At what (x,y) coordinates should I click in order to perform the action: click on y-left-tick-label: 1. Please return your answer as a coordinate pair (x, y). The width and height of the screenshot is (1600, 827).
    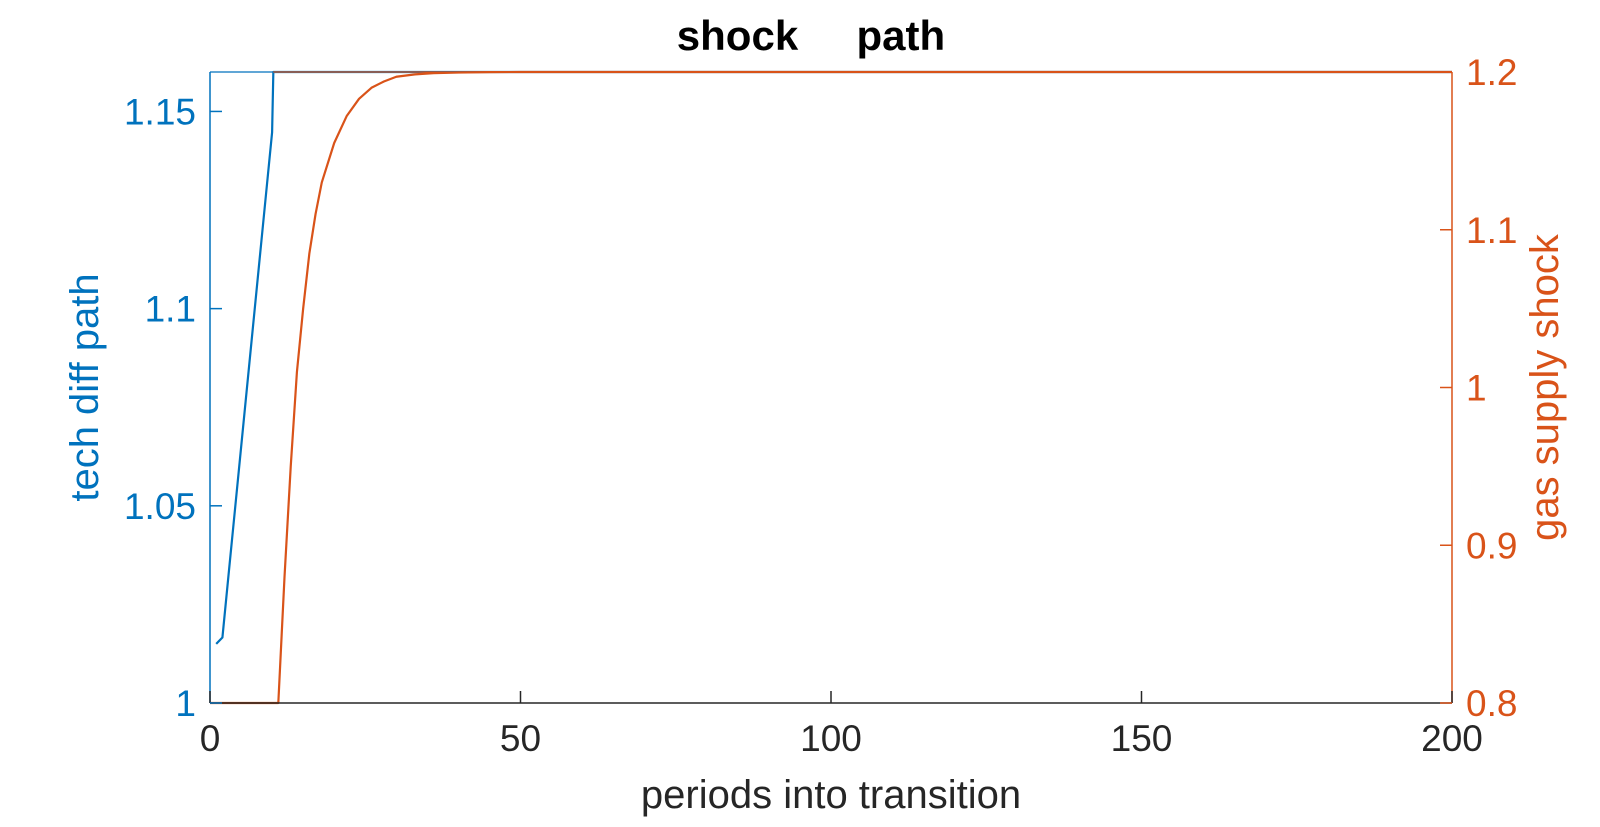
    Looking at the image, I should click on (185, 703).